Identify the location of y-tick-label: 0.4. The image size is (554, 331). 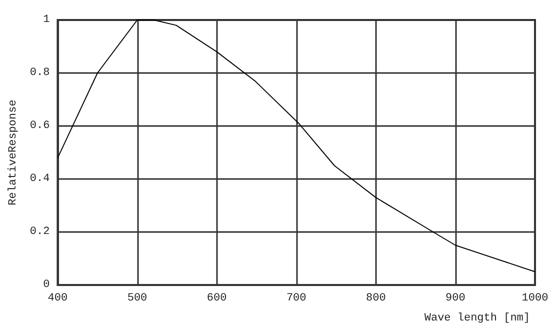
(40, 179).